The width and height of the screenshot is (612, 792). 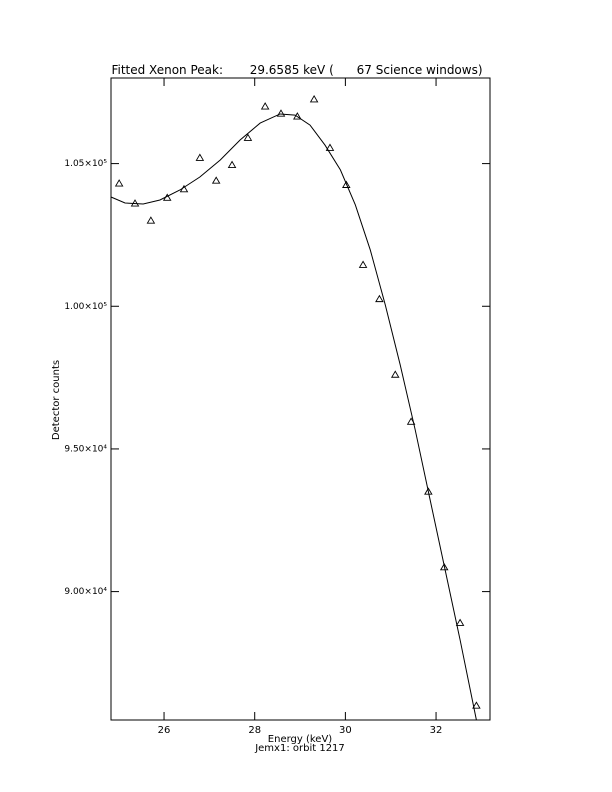 What do you see at coordinates (300, 739) in the screenshot?
I see `x-axis-label: Energy (keV)` at bounding box center [300, 739].